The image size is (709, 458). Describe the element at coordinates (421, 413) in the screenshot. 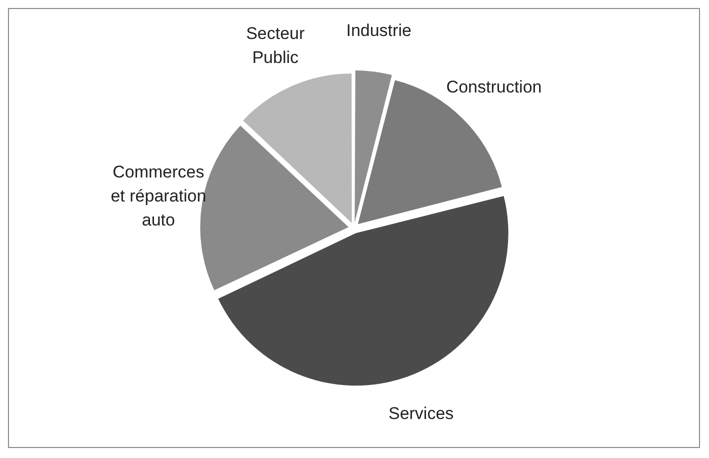

I see `slice-label: Services` at that location.